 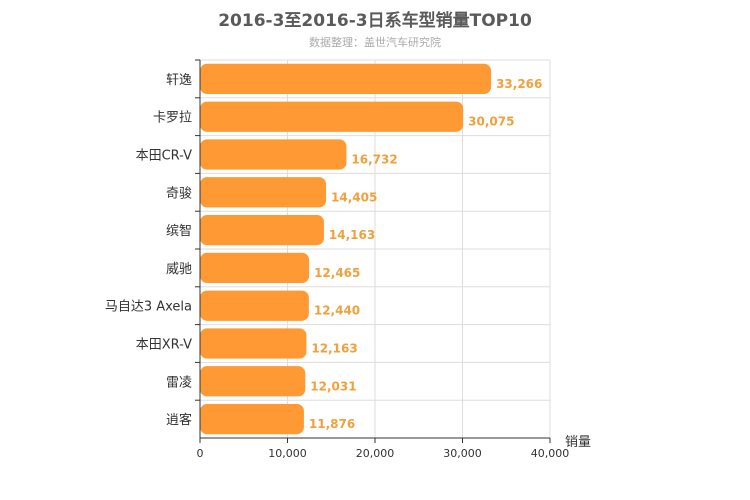 What do you see at coordinates (179, 193) in the screenshot?
I see `category-label: 奇骏` at bounding box center [179, 193].